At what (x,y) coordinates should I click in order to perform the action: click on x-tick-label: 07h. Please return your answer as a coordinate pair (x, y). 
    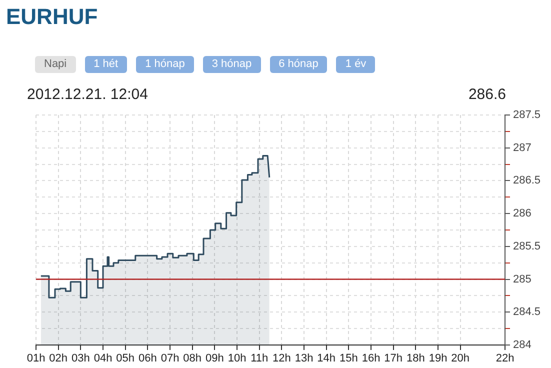
    Looking at the image, I should click on (170, 358).